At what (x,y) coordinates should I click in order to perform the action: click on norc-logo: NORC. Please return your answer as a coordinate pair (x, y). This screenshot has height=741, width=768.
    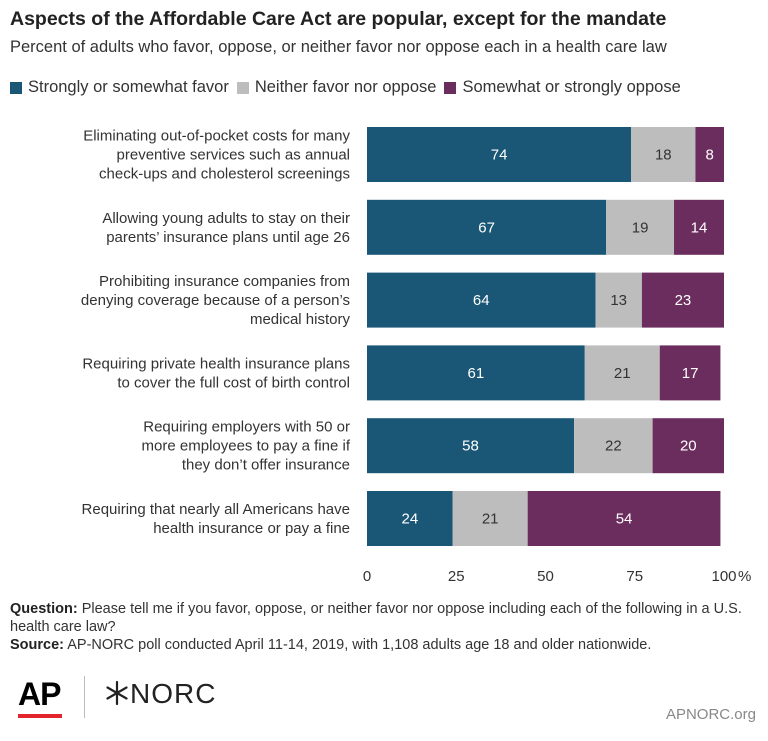
    Looking at the image, I should click on (160, 694).